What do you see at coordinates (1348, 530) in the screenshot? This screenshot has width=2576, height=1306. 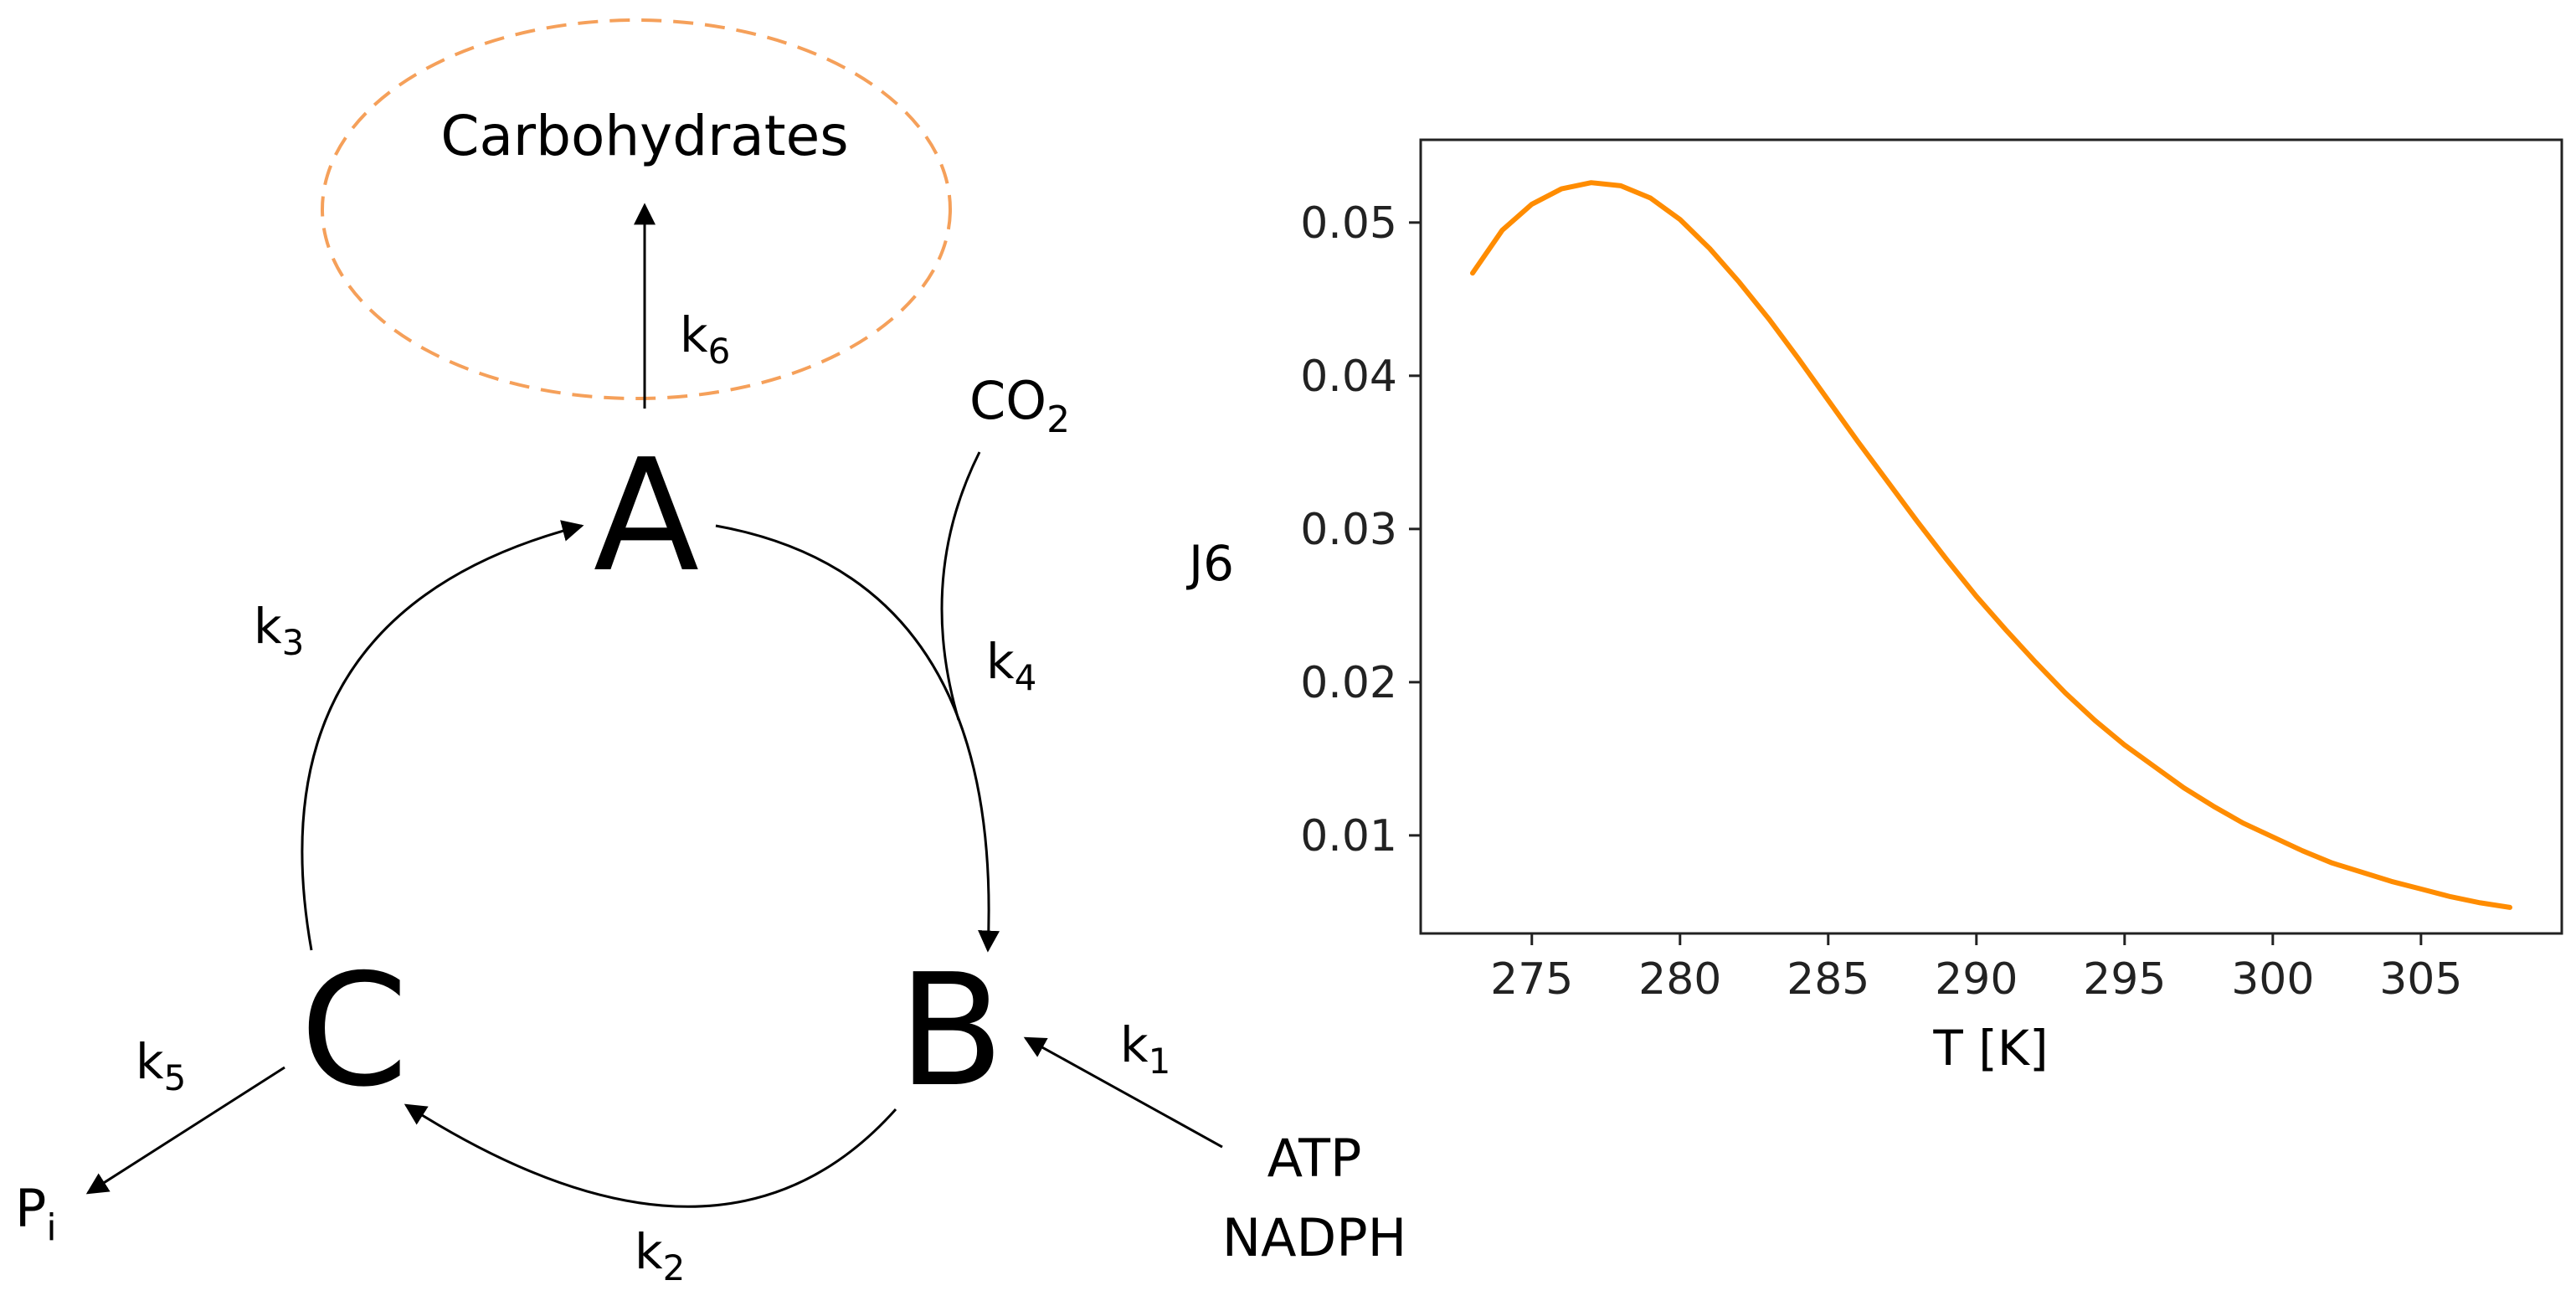 I see `y-tick-label: 0.03` at bounding box center [1348, 530].